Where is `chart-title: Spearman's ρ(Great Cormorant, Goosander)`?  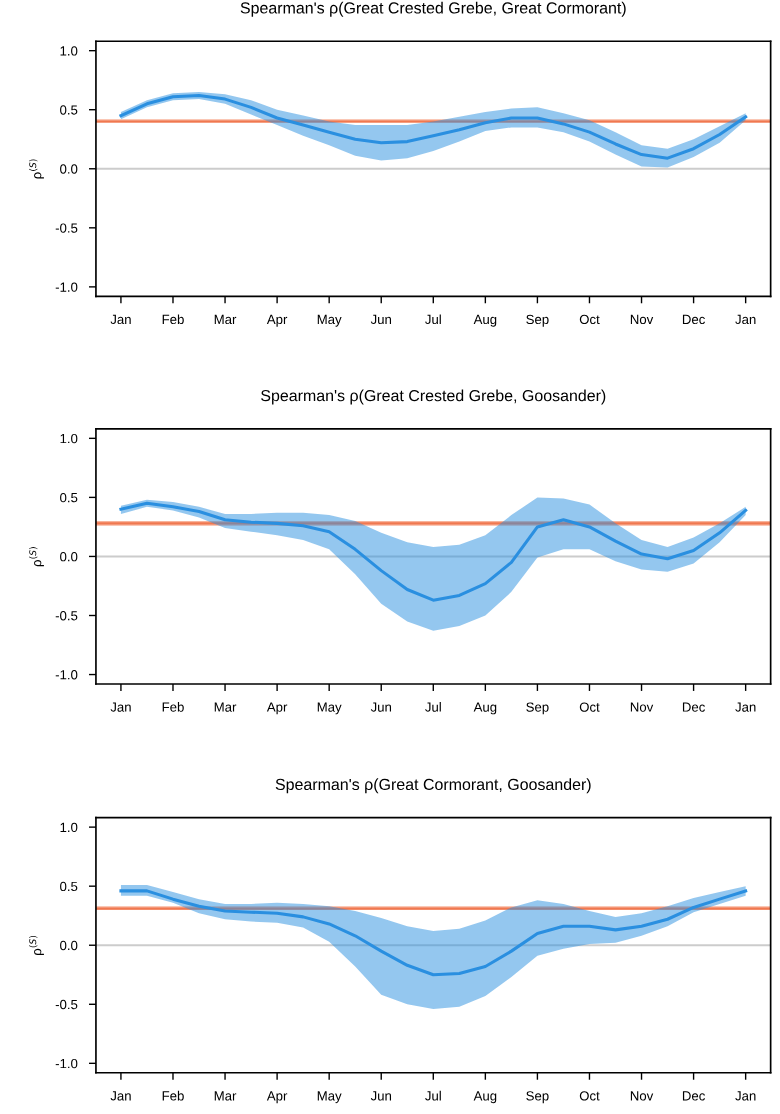 chart-title: Spearman's ρ(Great Cormorant, Goosander) is located at coordinates (433, 786).